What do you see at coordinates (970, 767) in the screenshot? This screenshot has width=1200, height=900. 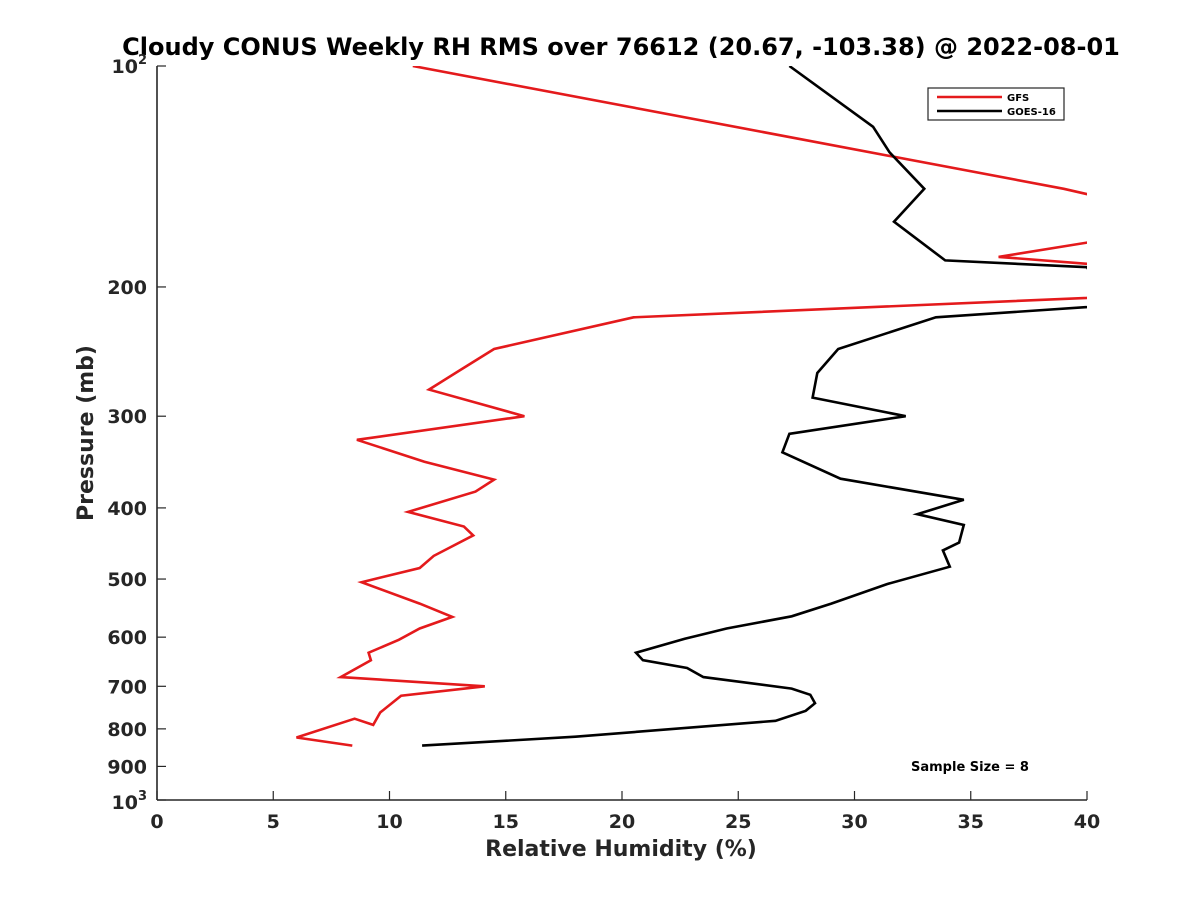 I see `sample-size-annotation: Sample Size = 8` at bounding box center [970, 767].